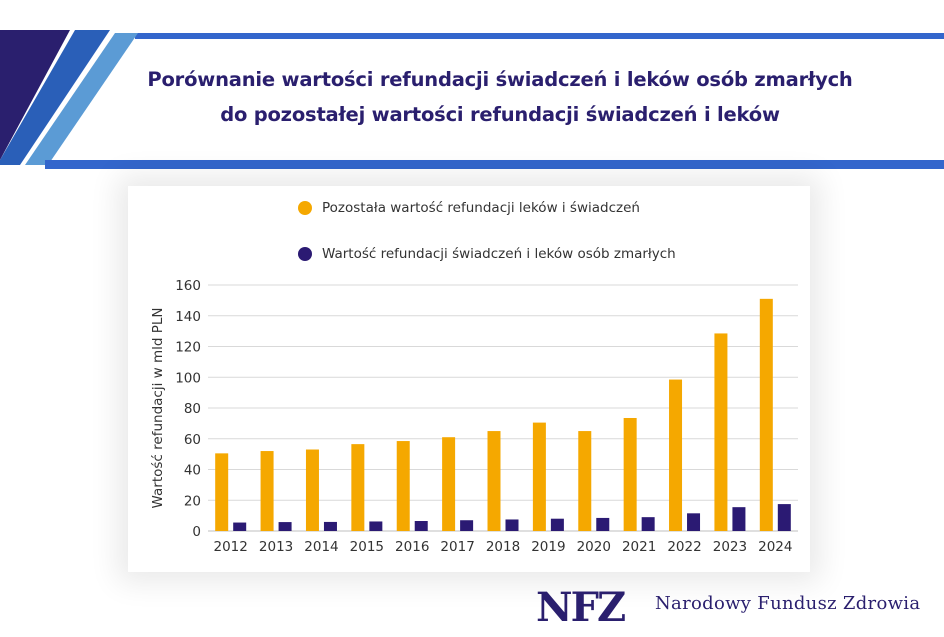 This screenshot has height=637, width=944. Describe the element at coordinates (188, 348) in the screenshot. I see `y-tick-label: 120` at that location.